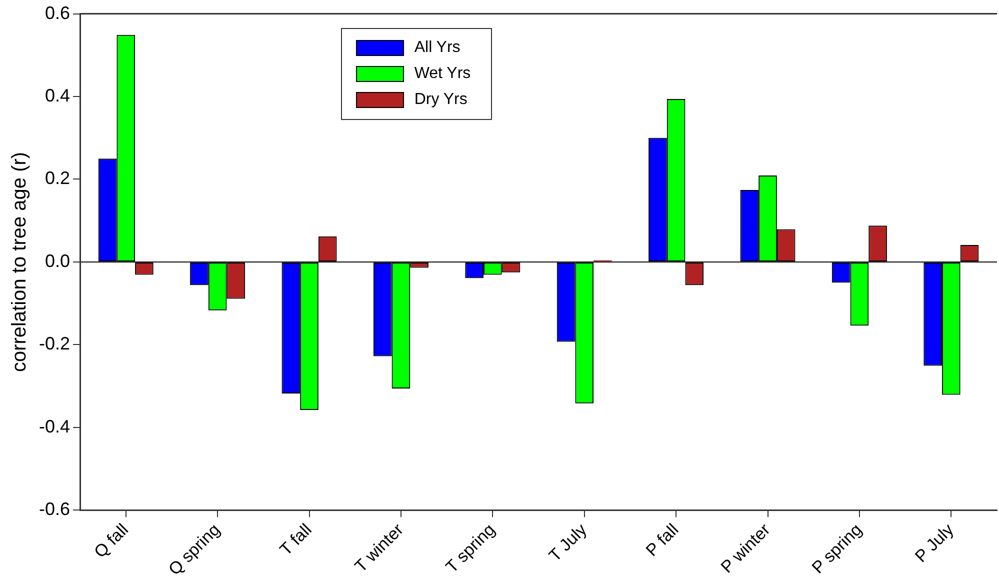  Describe the element at coordinates (662, 540) in the screenshot. I see `x-tick-label: P fall` at that location.